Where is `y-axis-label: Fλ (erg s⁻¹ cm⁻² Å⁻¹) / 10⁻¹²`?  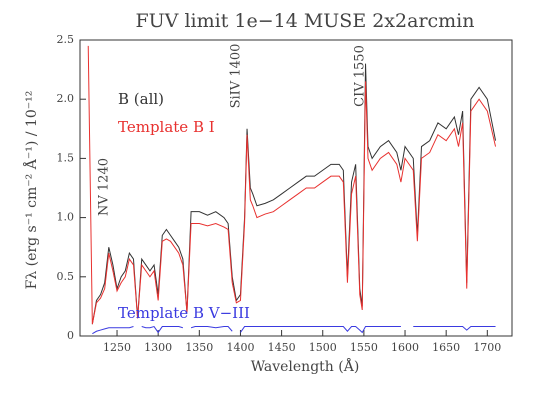
y-axis-label: Fλ (erg s⁻¹ cm⁻² Å⁻¹) / 10⁻¹² is located at coordinates (31, 190).